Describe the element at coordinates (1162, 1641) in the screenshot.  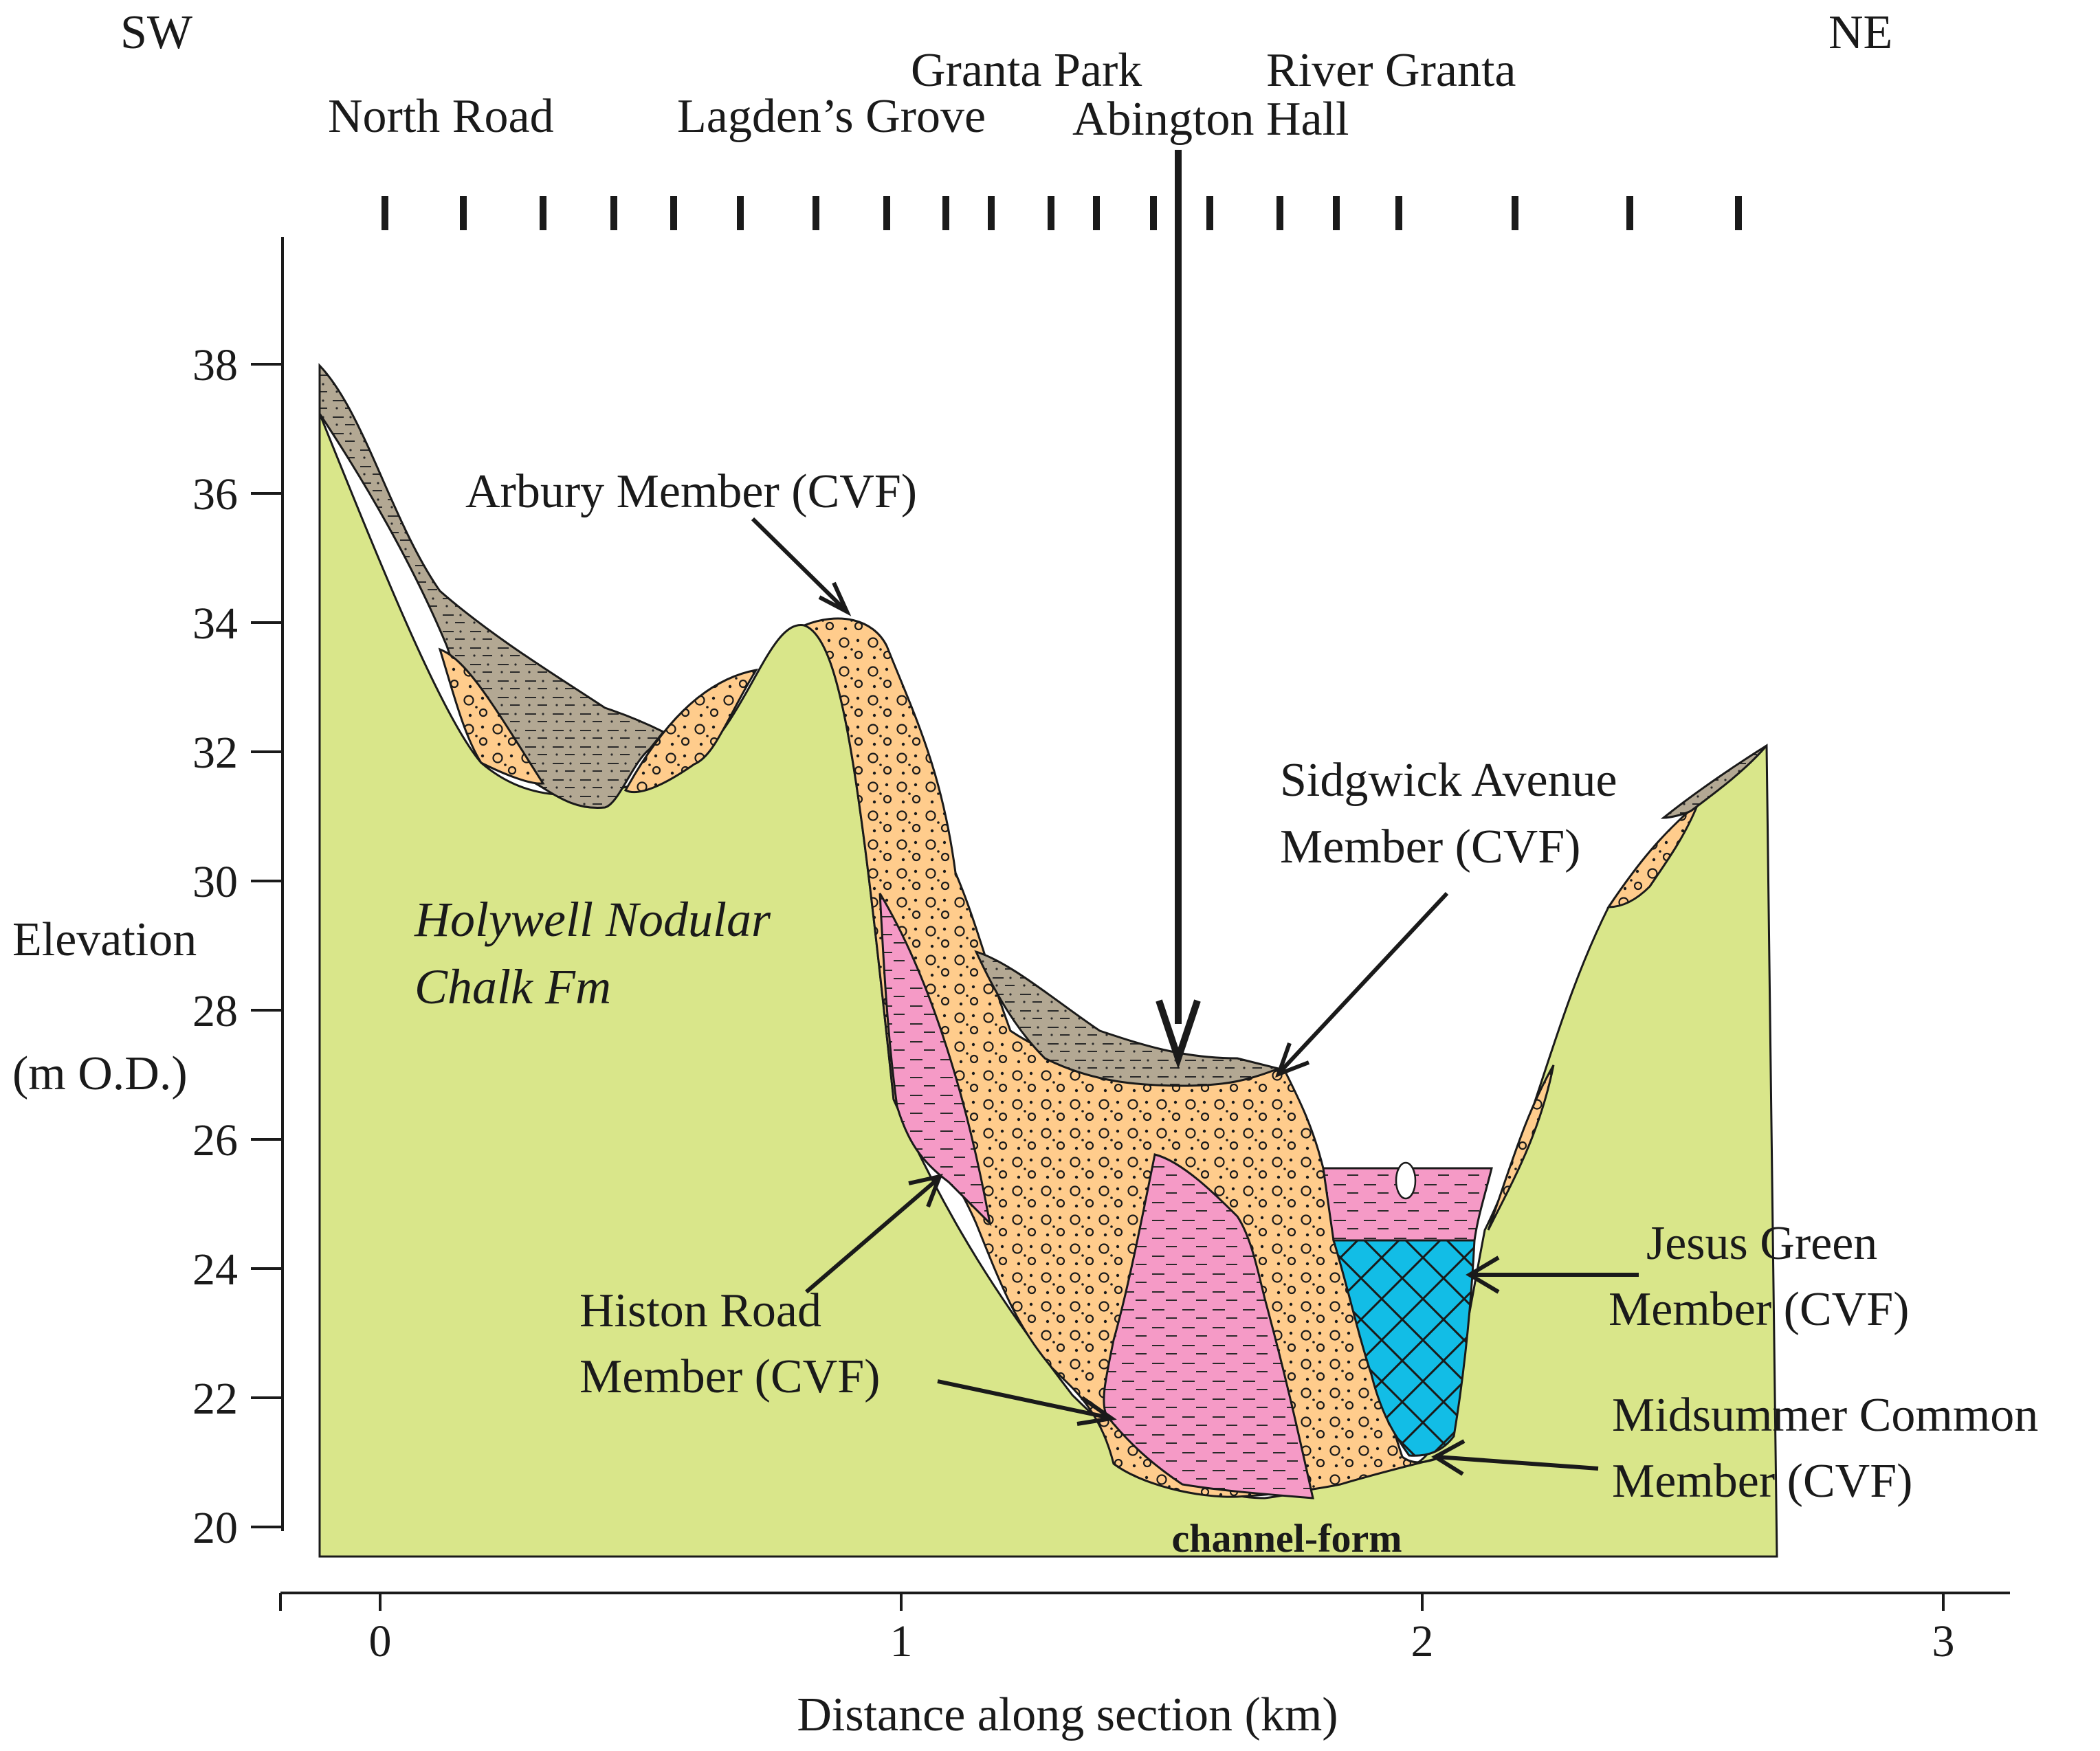
I see `x-tick-labels: 0 1 2 3` at that location.